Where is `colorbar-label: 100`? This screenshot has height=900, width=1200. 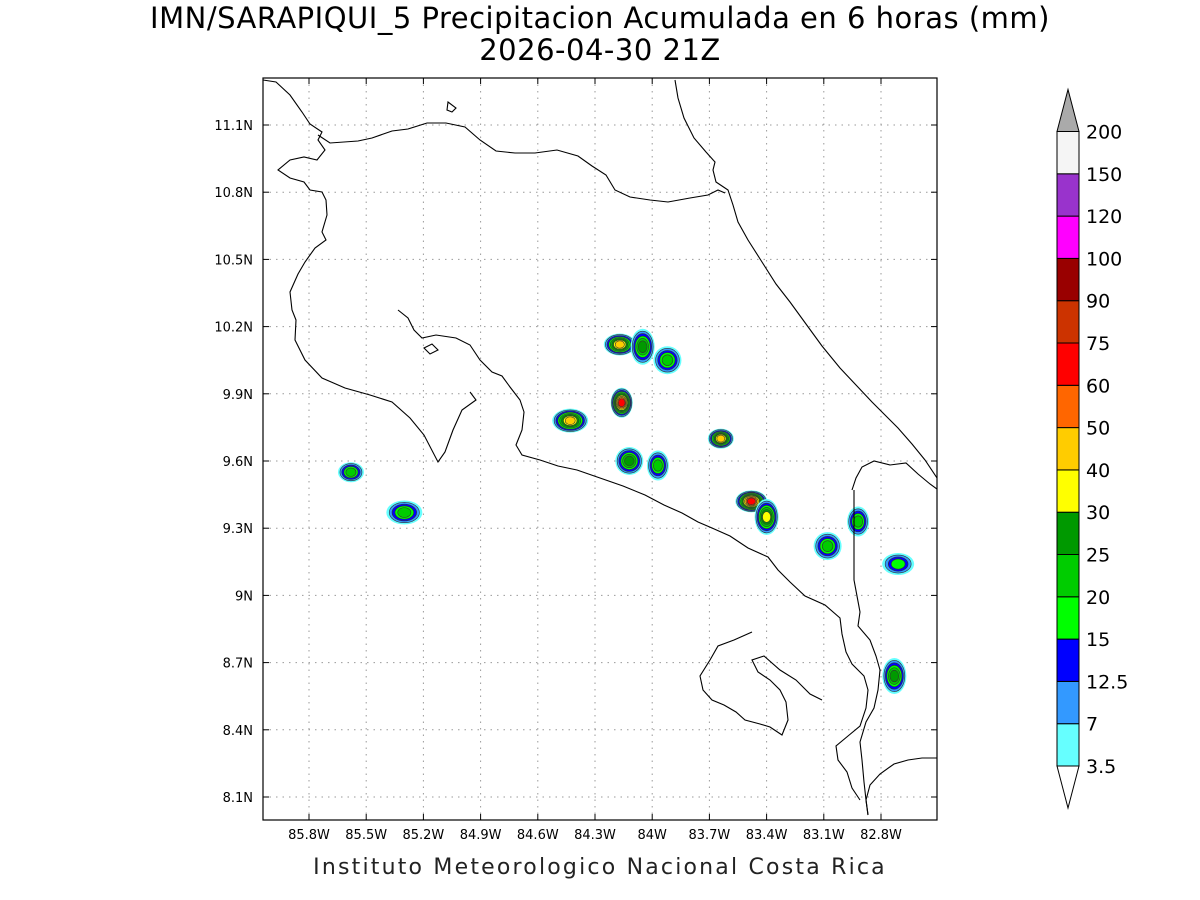 colorbar-label: 100 is located at coordinates (1104, 259).